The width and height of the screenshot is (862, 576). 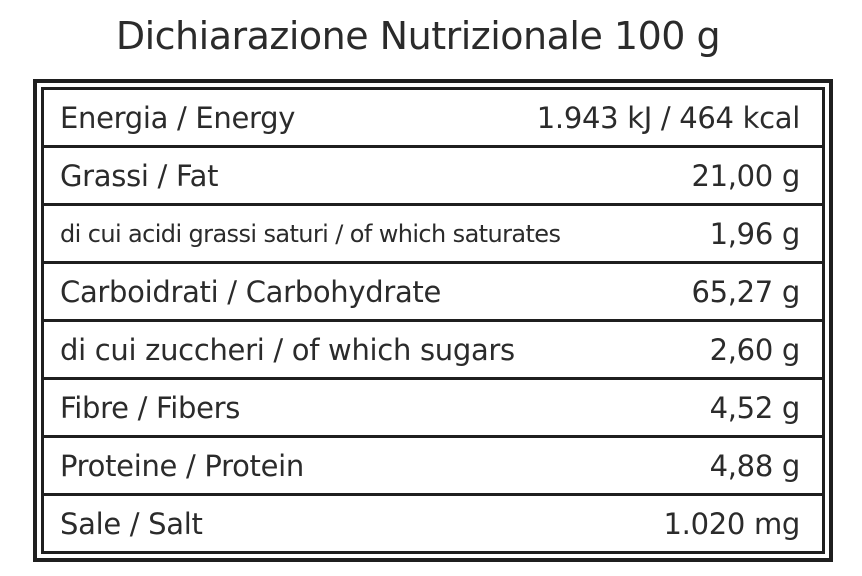 I want to click on row-salt: Sale / Salt 1.020 mg, so click(x=433, y=523).